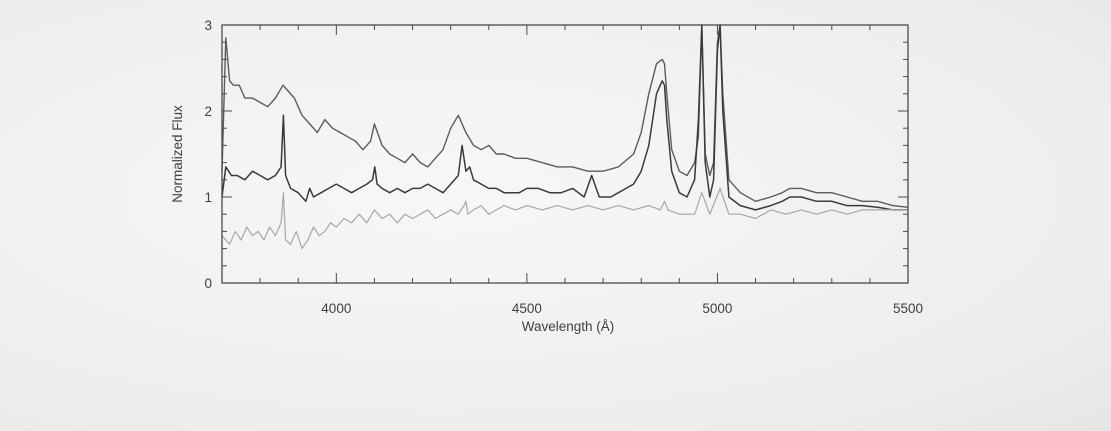 The height and width of the screenshot is (431, 1111). Describe the element at coordinates (208, 197) in the screenshot. I see `y-tick-label: 1` at that location.